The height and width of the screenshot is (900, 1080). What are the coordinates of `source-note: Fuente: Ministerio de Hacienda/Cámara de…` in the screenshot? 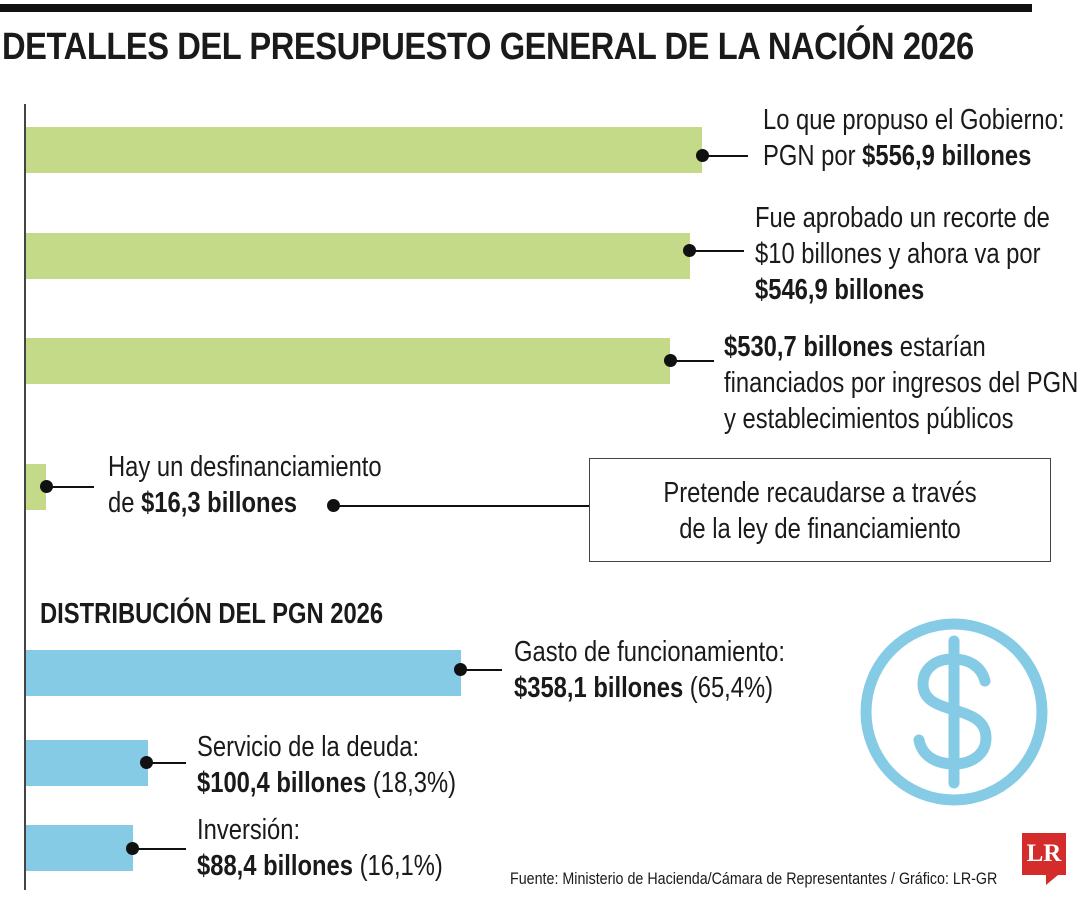 It's located at (754, 878).